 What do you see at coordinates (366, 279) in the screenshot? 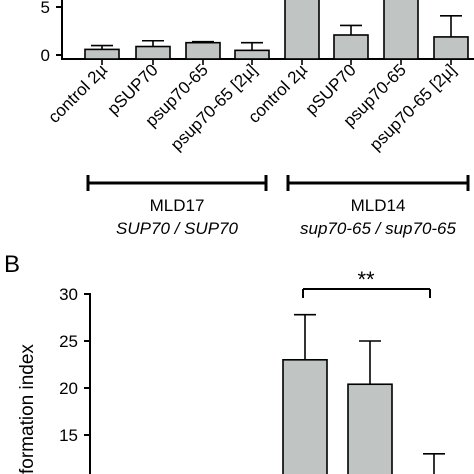
I see `significance-marker: **` at bounding box center [366, 279].